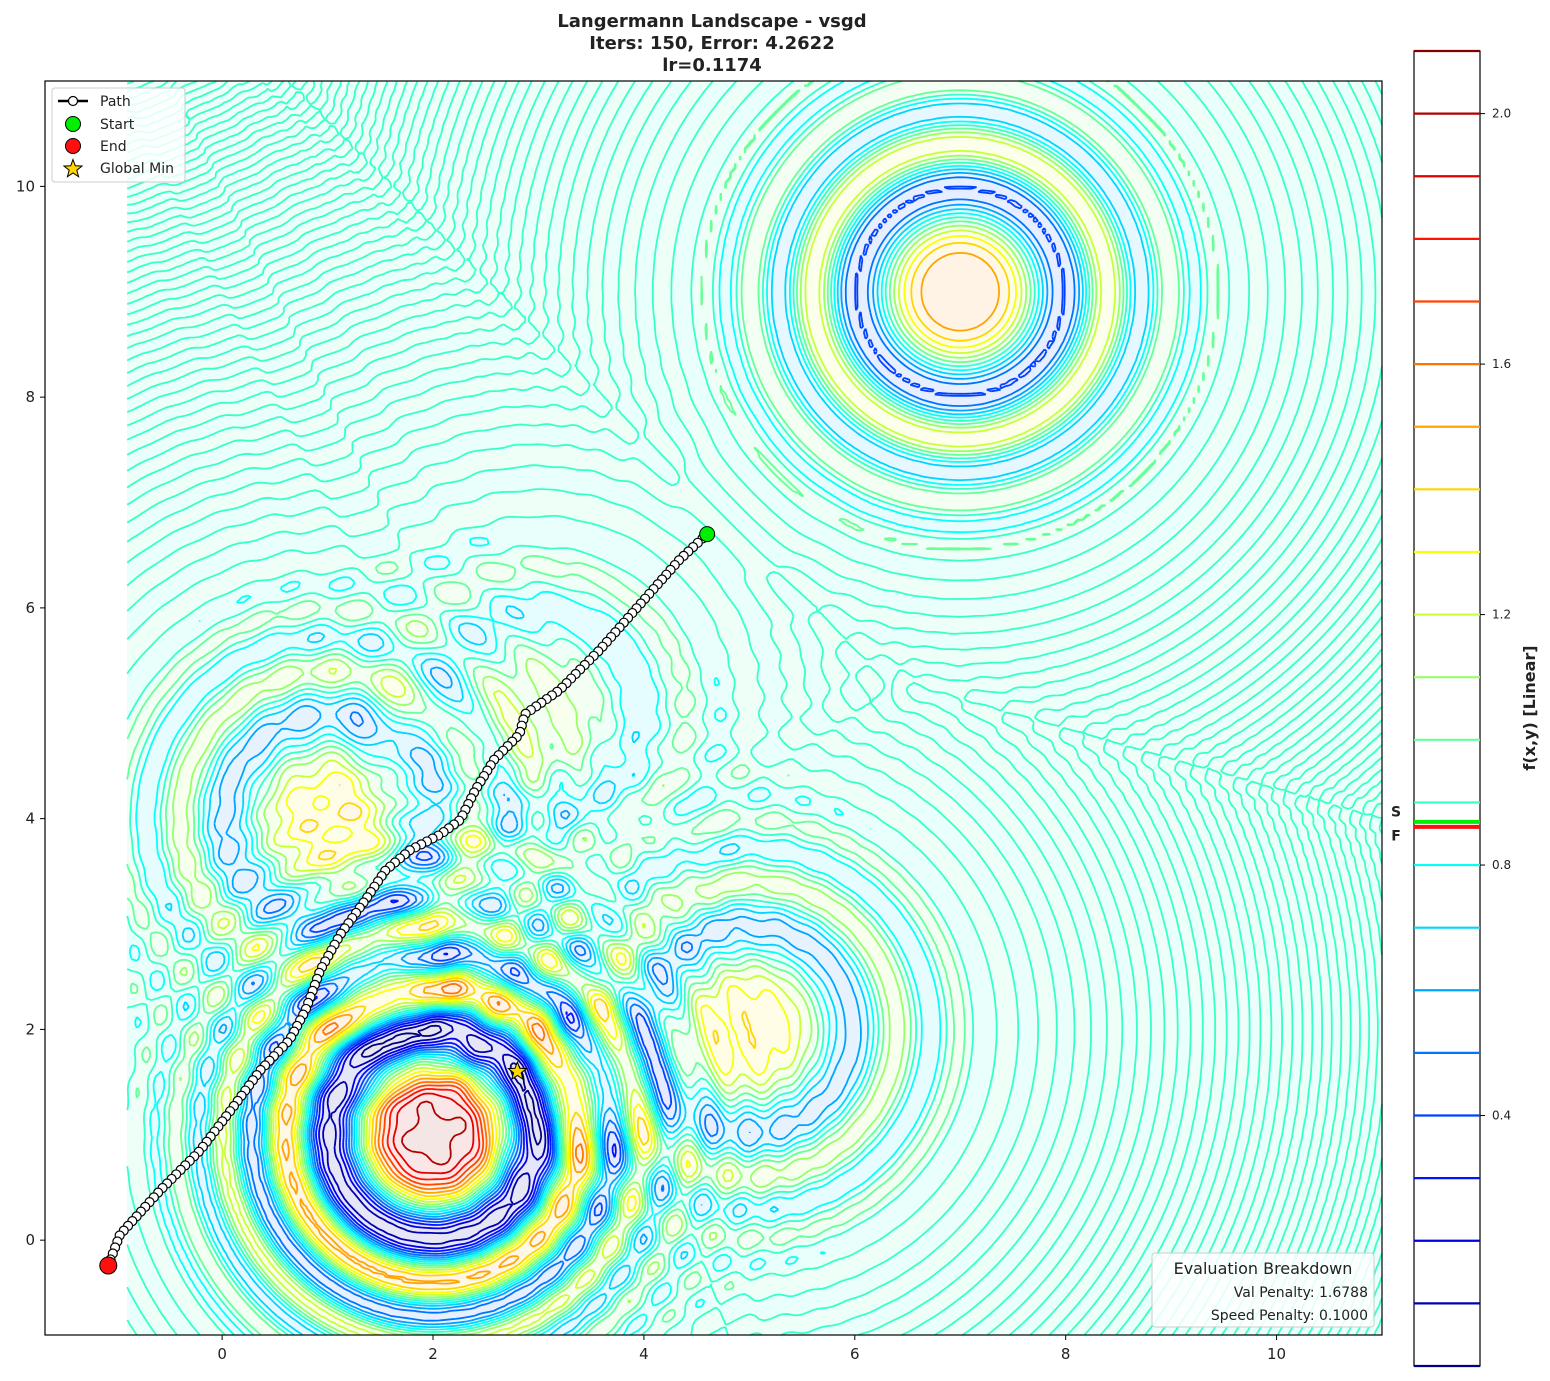  What do you see at coordinates (73, 168) in the screenshot?
I see `legend-global-min-star` at bounding box center [73, 168].